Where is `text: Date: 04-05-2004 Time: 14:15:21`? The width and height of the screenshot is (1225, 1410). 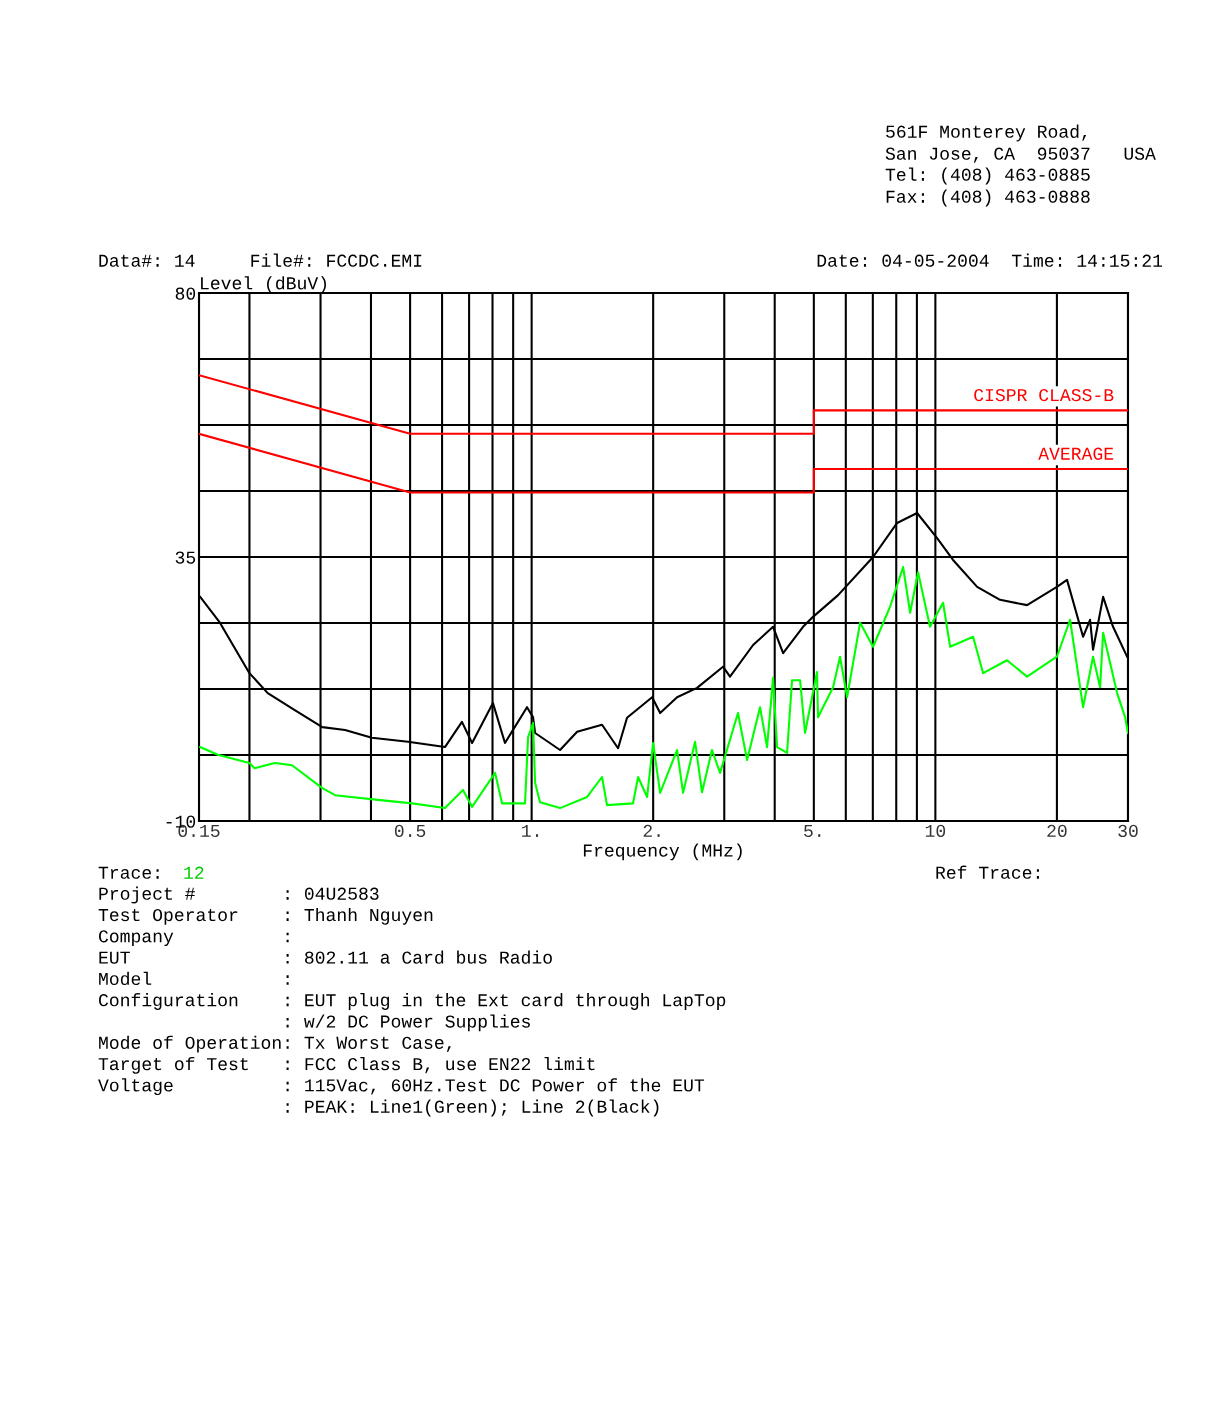 text: Date: 04-05-2004 Time: 14:15:21 is located at coordinates (990, 260).